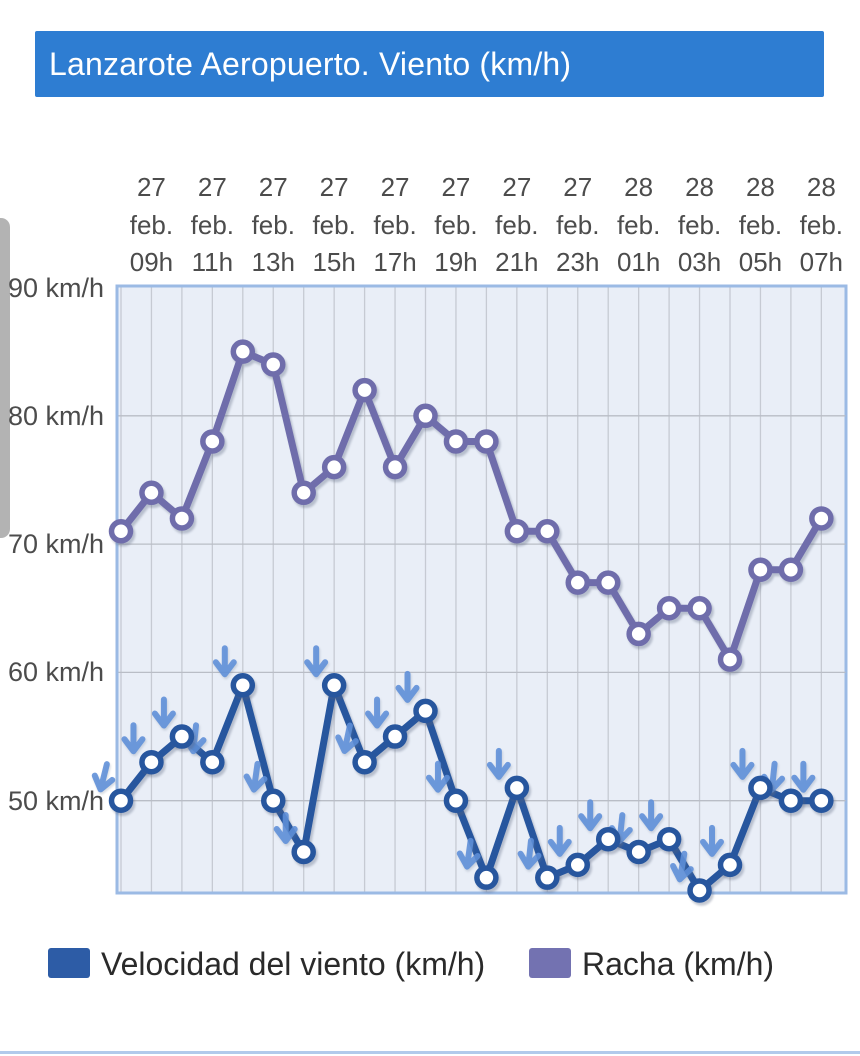  What do you see at coordinates (56, 672) in the screenshot?
I see `y-axis-label: 60 km/h` at bounding box center [56, 672].